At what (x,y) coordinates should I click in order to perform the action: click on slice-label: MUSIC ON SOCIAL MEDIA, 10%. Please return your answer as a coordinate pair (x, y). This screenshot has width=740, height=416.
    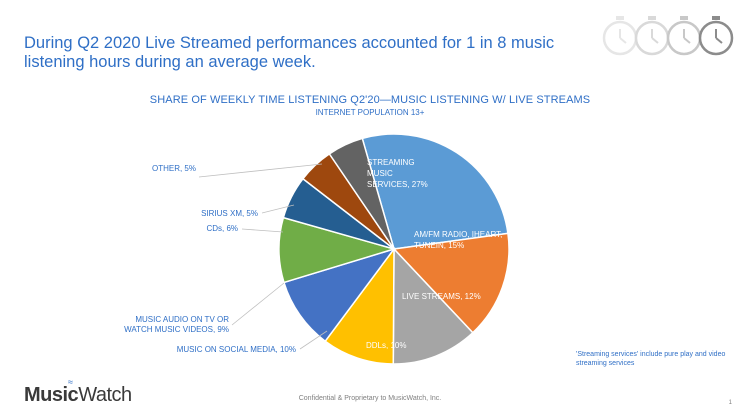
    Looking at the image, I should click on (236, 349).